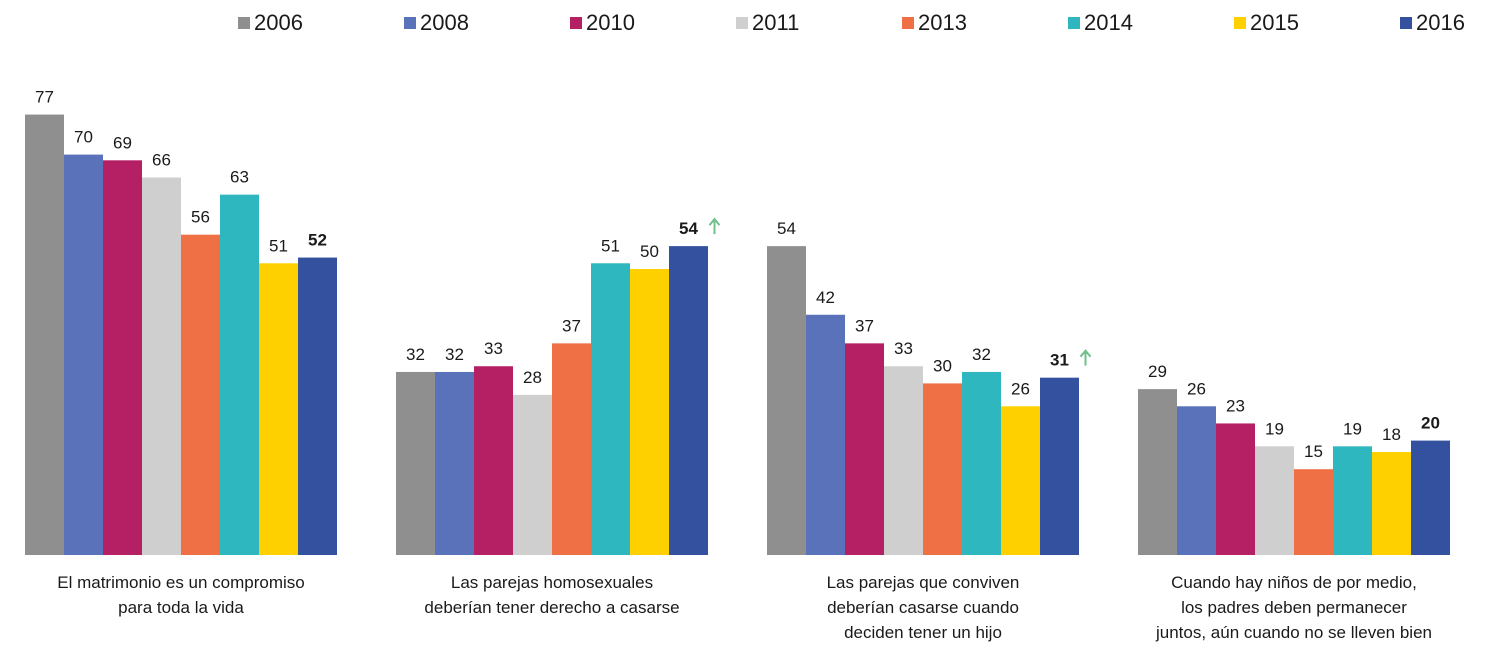 This screenshot has width=1489, height=652. What do you see at coordinates (200, 217) in the screenshot?
I see `value-label: 56` at bounding box center [200, 217].